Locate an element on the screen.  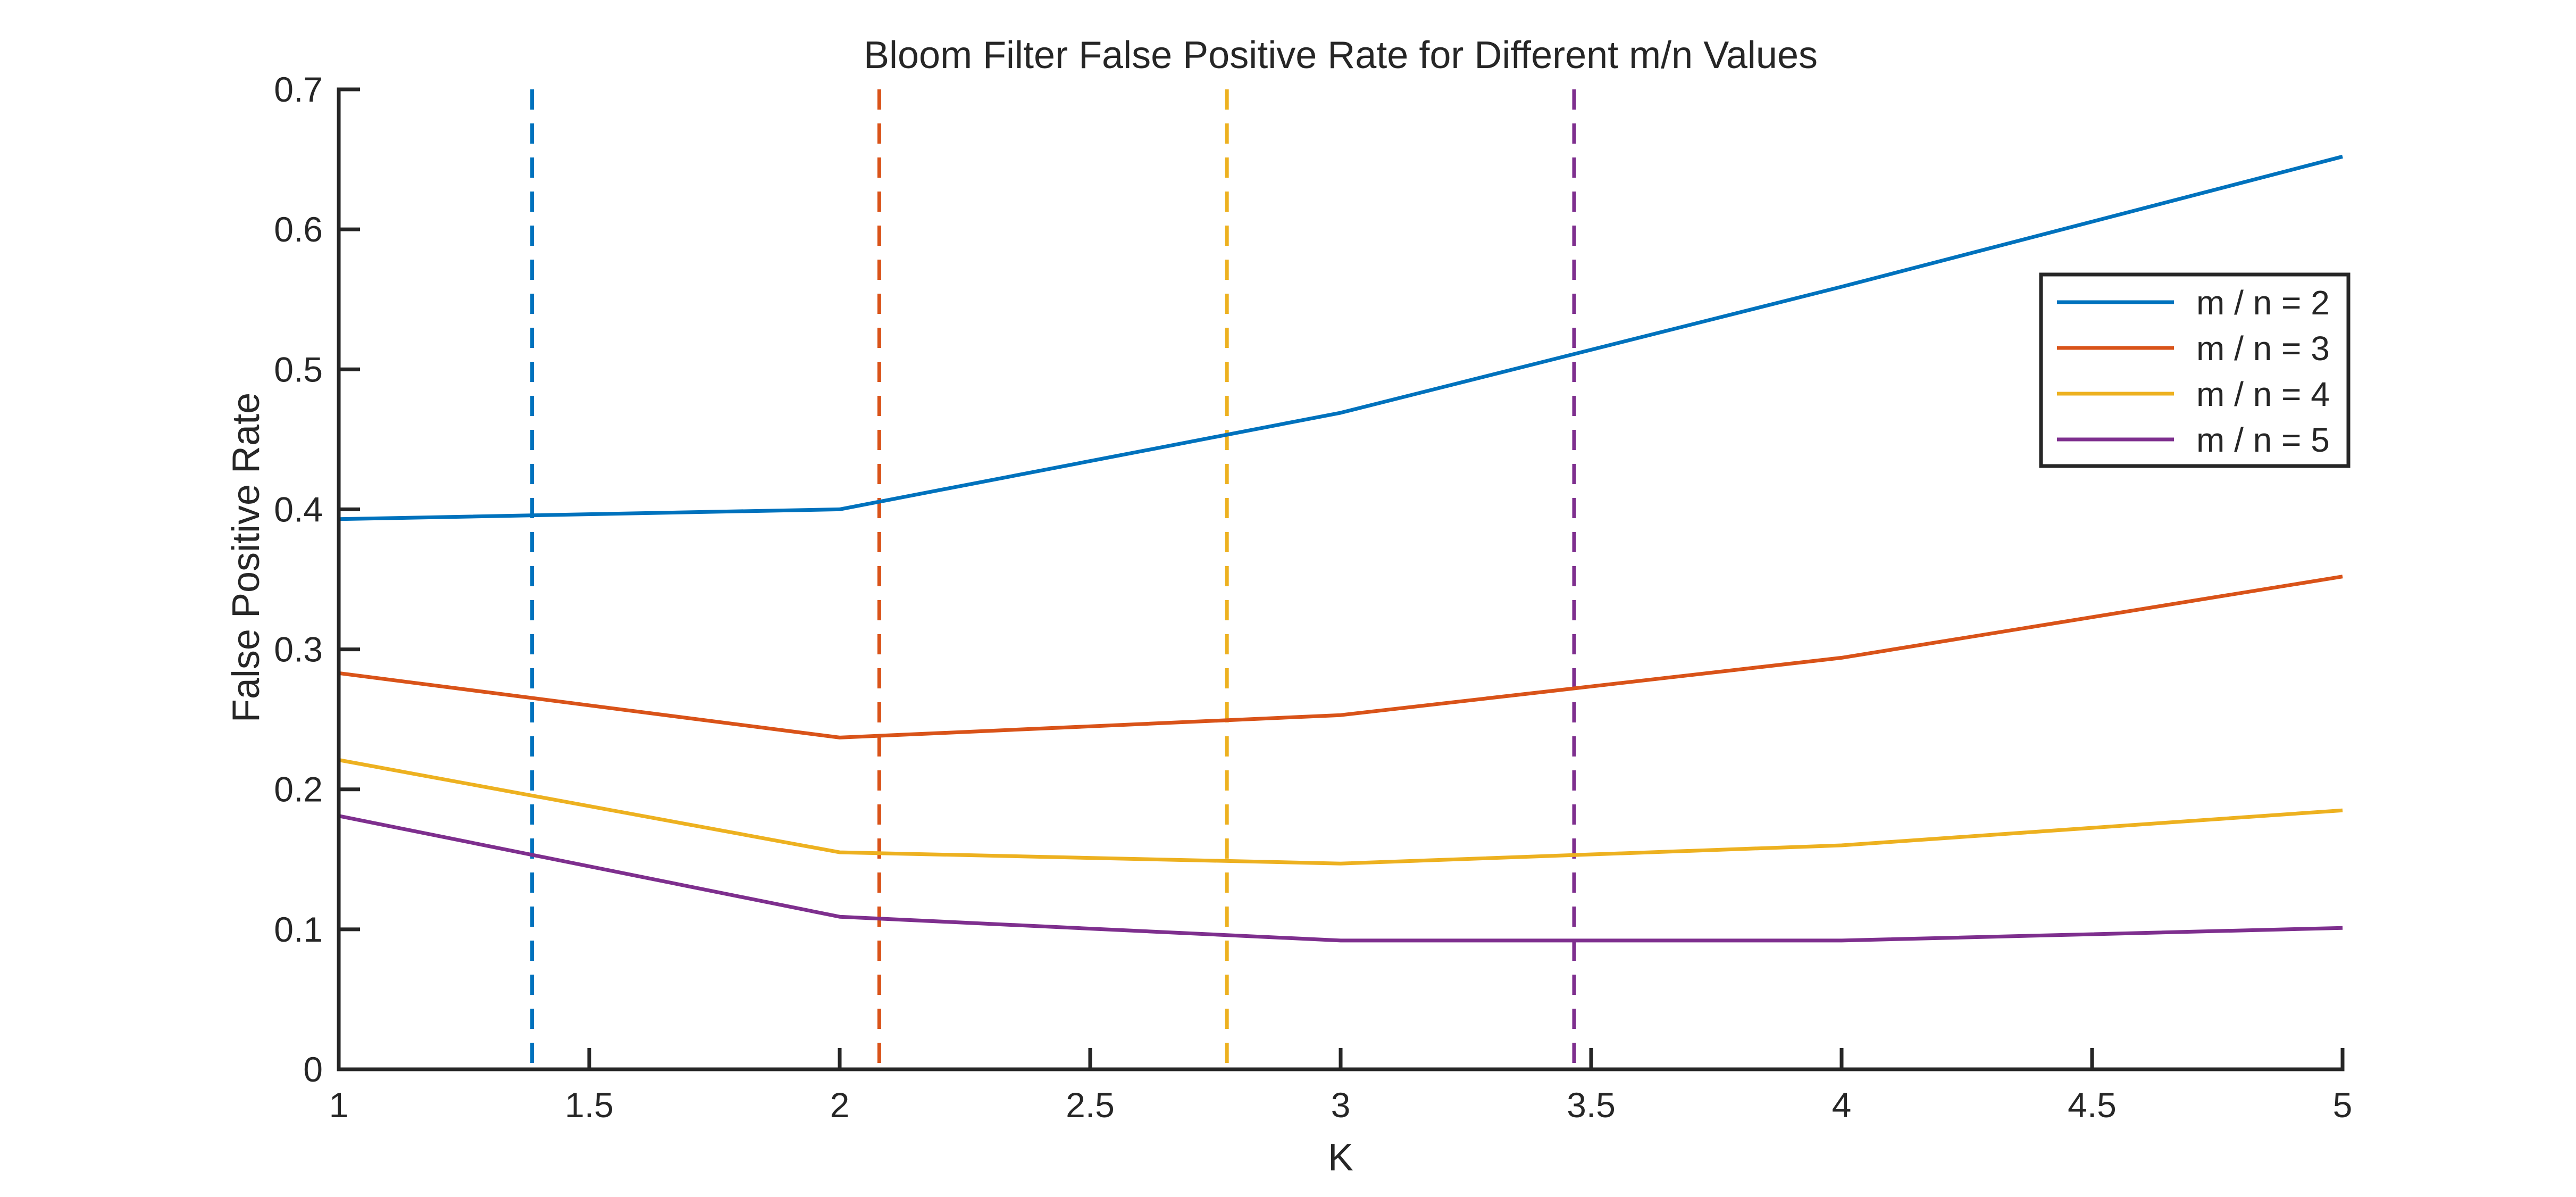
y-tick-label: 0 is located at coordinates (313, 1069).